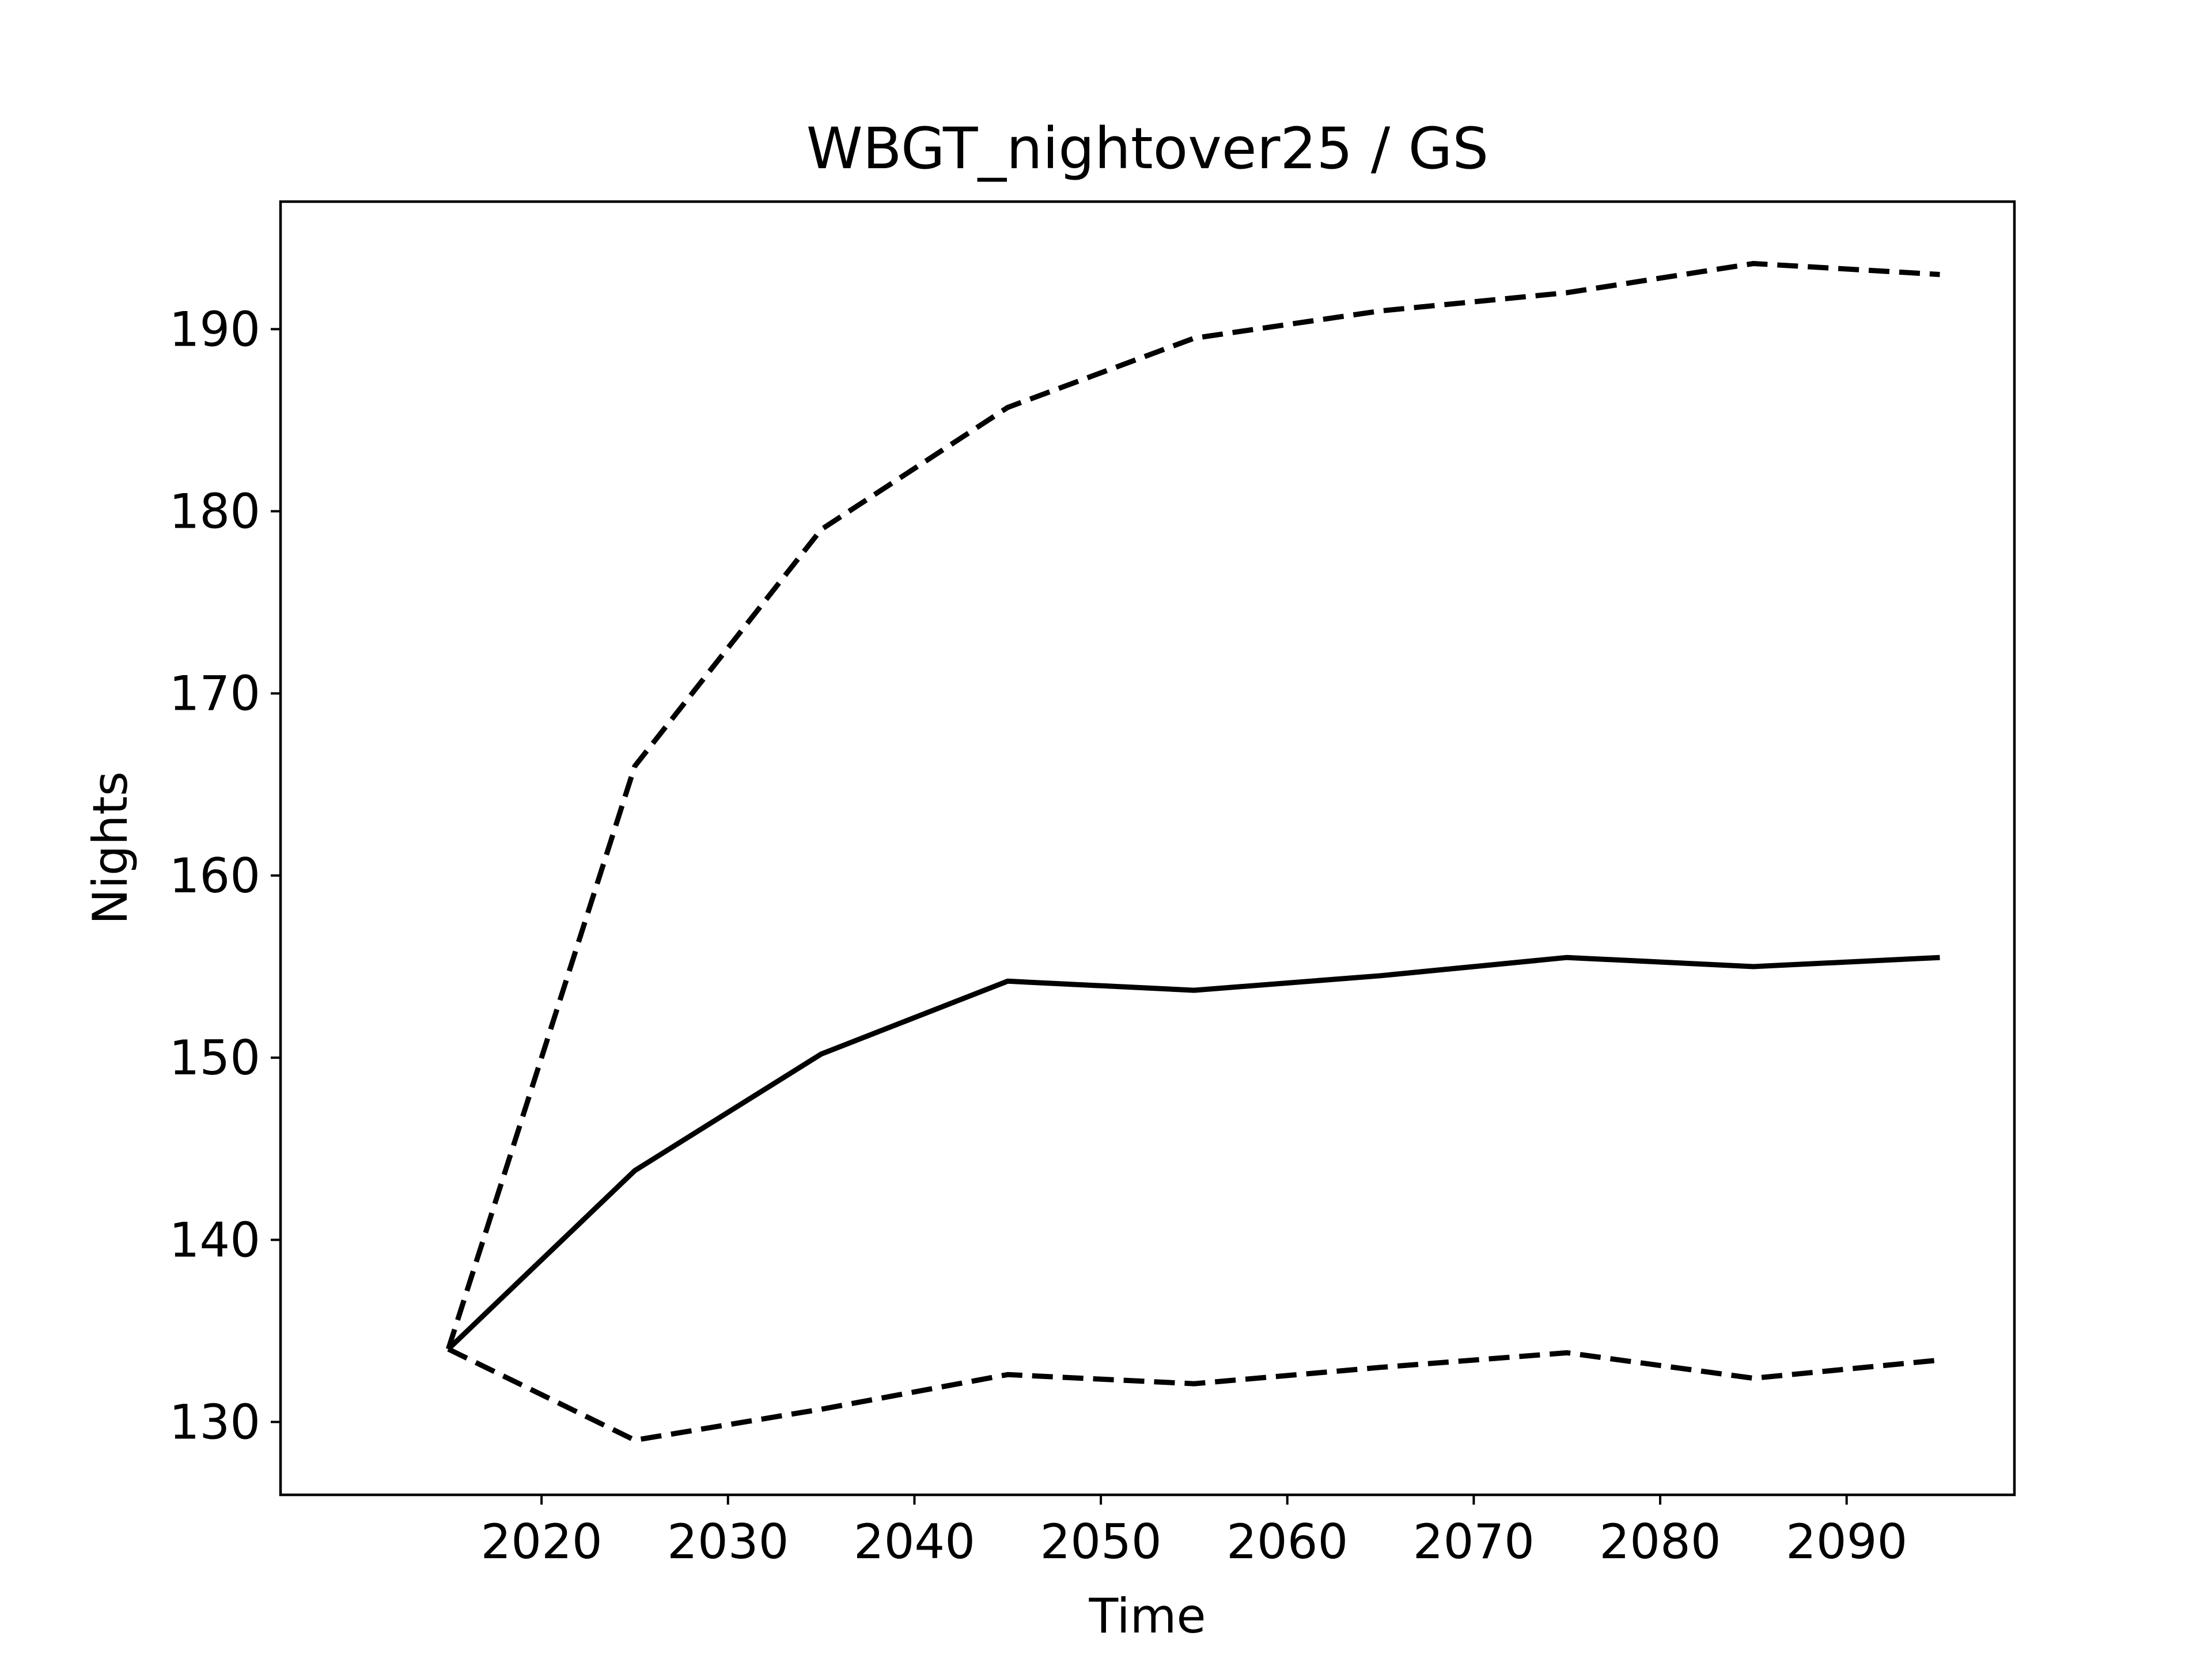 This screenshot has height=1659, width=2212. I want to click on y-tick-label: 140, so click(214, 1240).